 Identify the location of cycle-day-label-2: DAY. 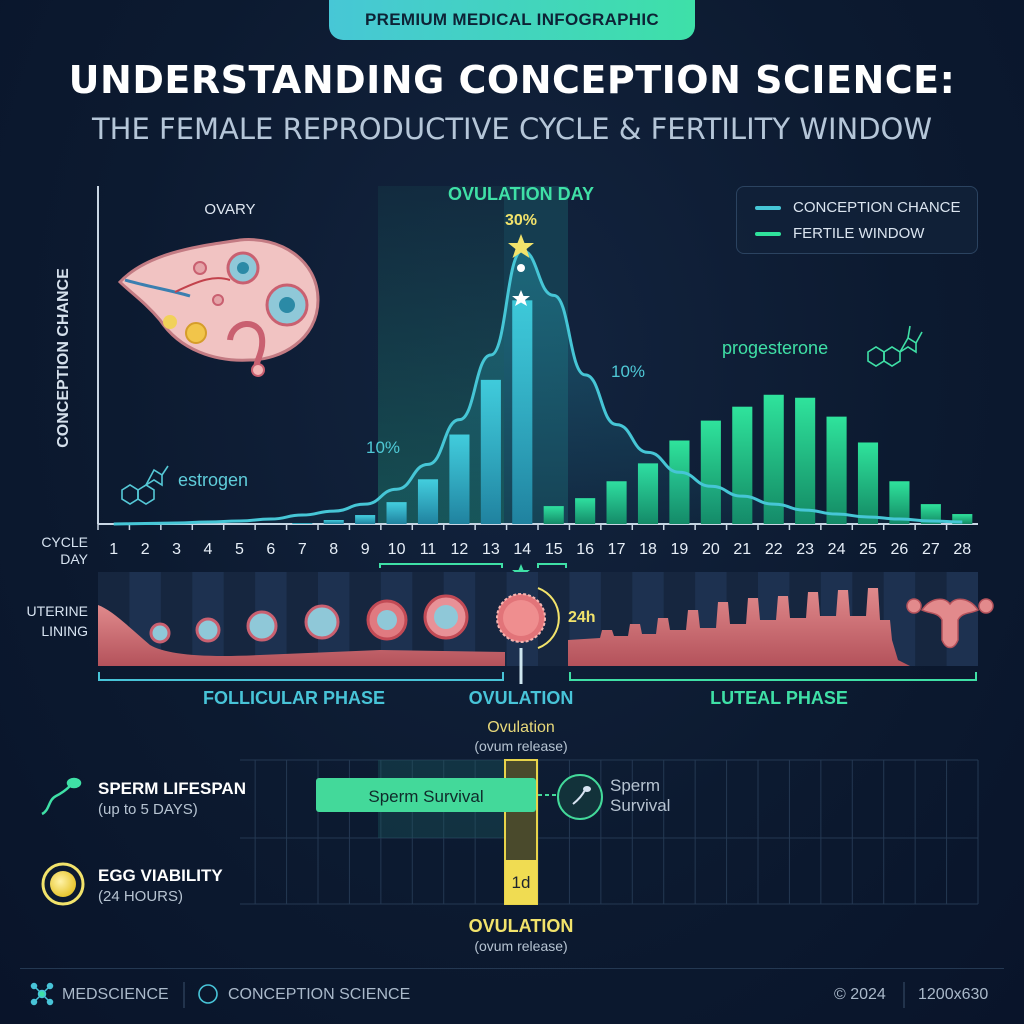
(74, 559).